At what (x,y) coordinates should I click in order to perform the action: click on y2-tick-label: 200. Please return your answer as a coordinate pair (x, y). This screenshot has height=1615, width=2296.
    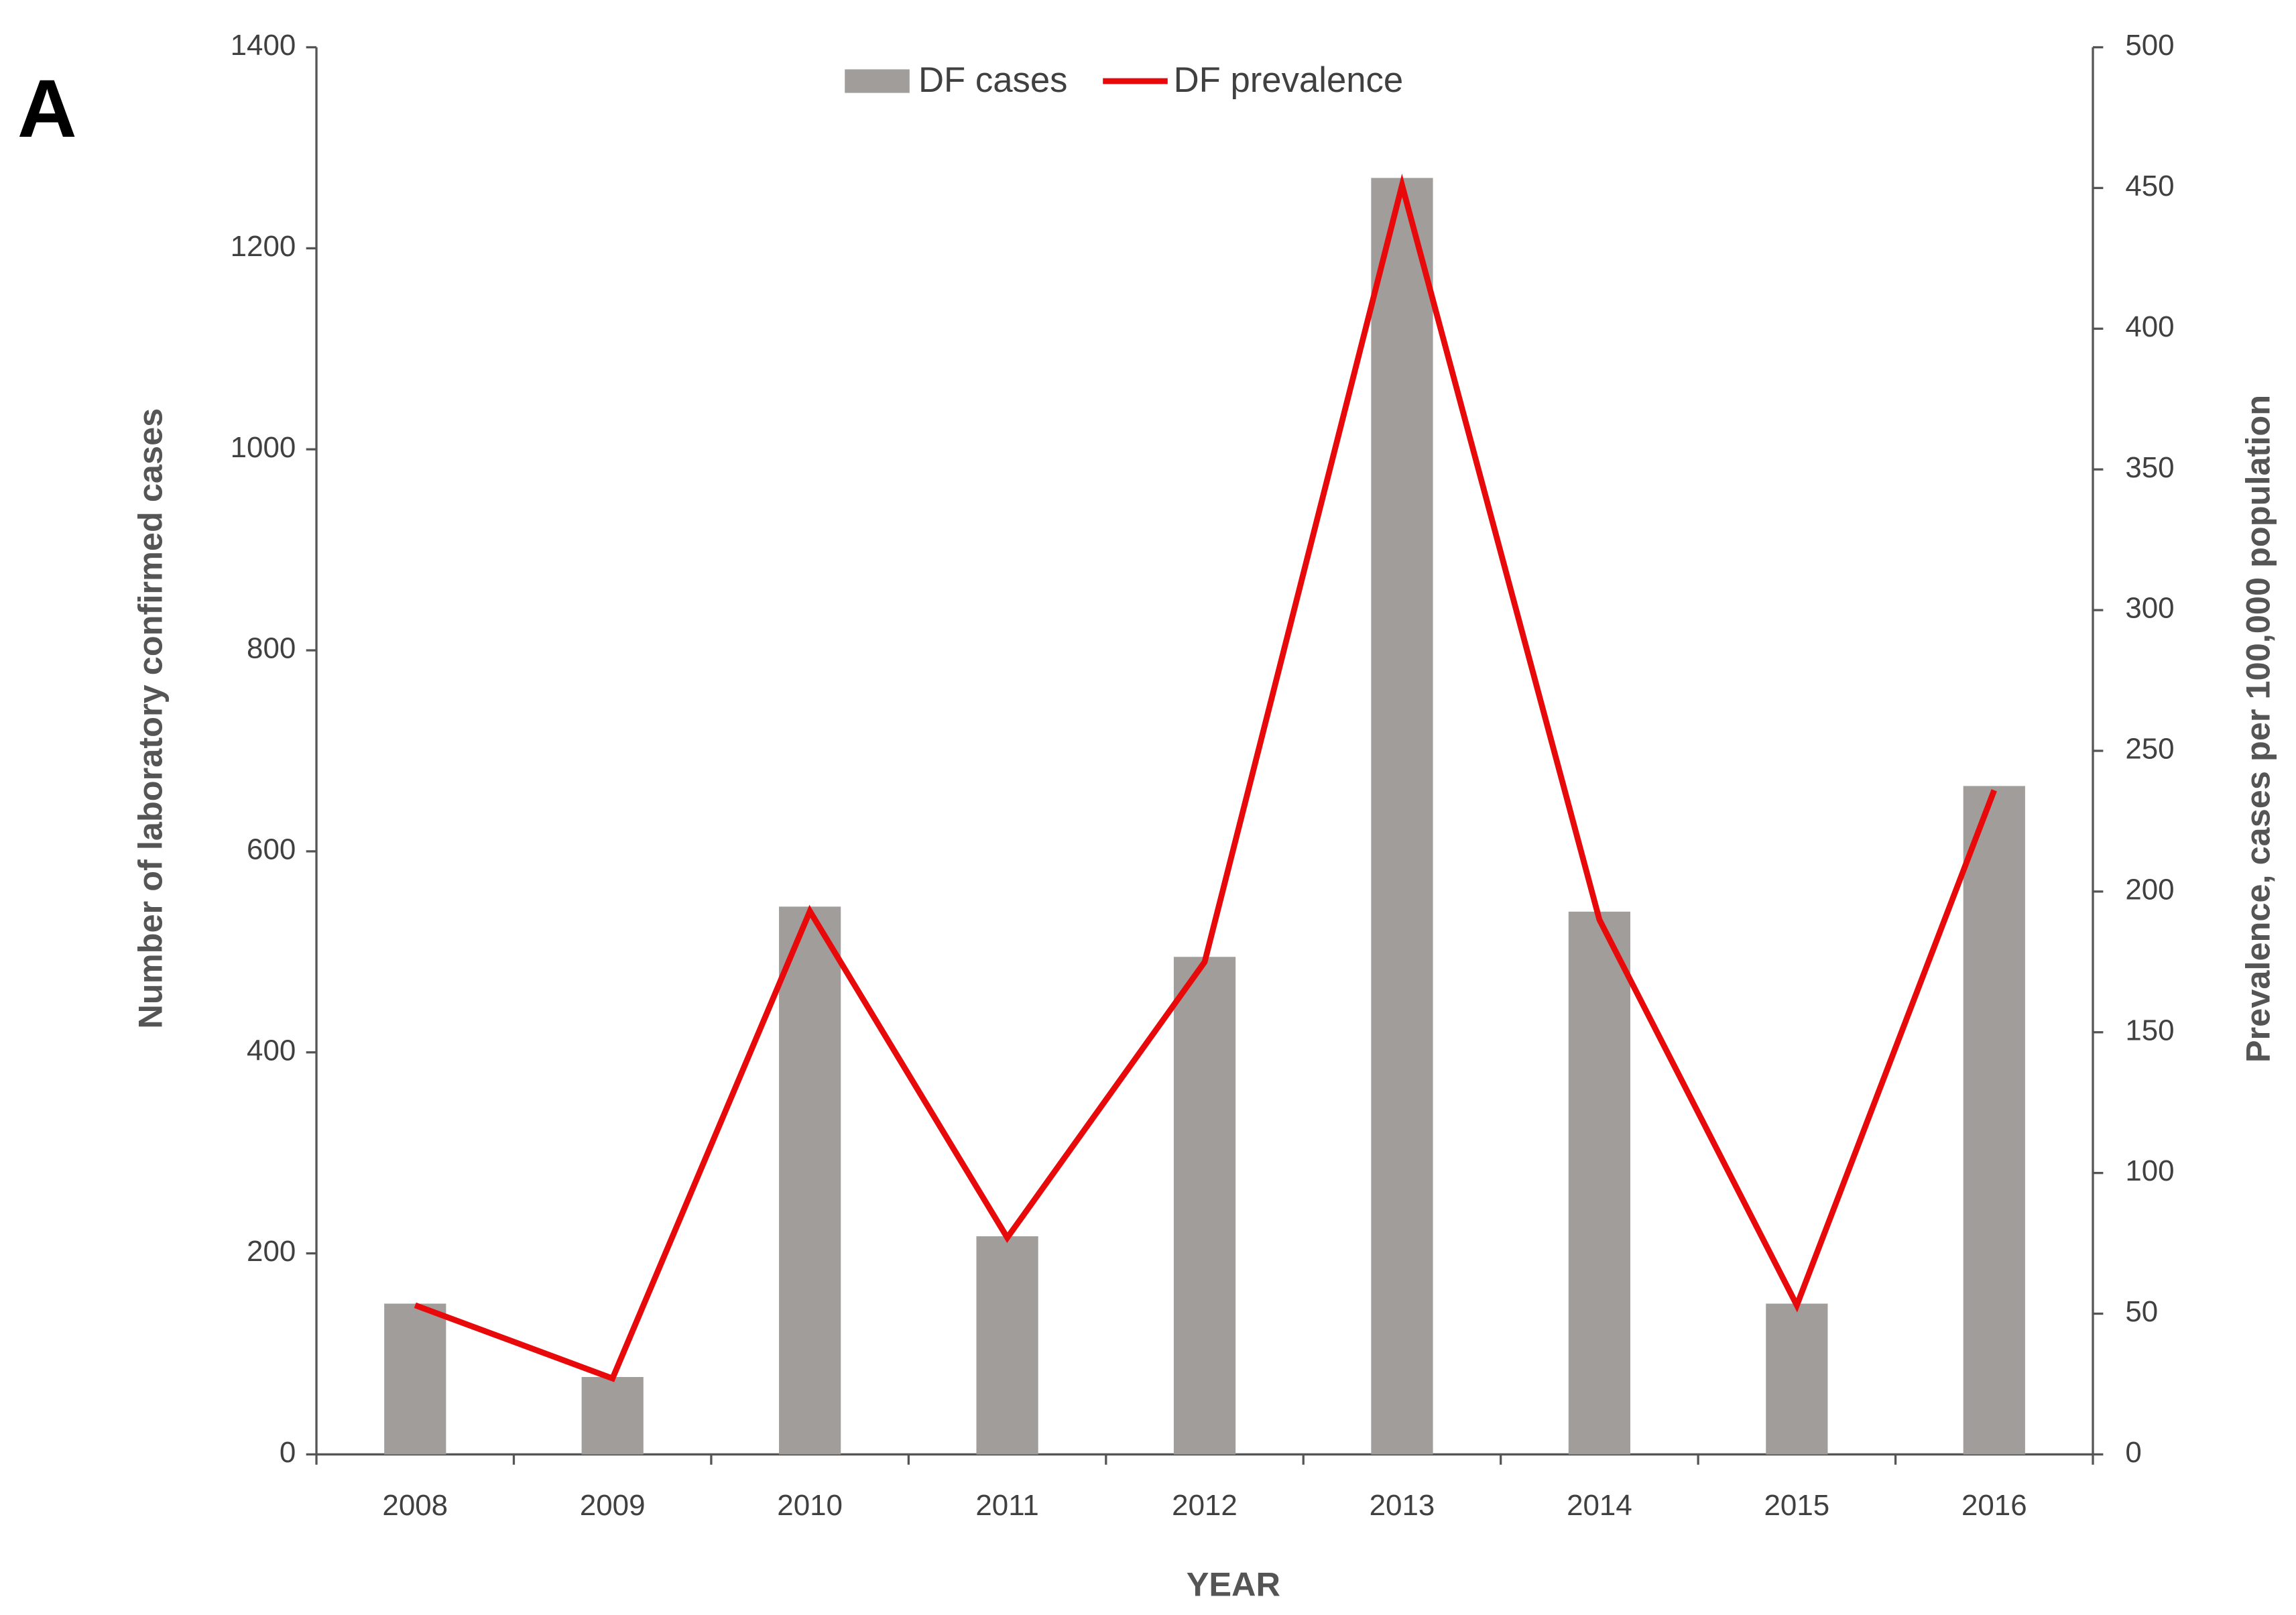
    Looking at the image, I should click on (2149, 889).